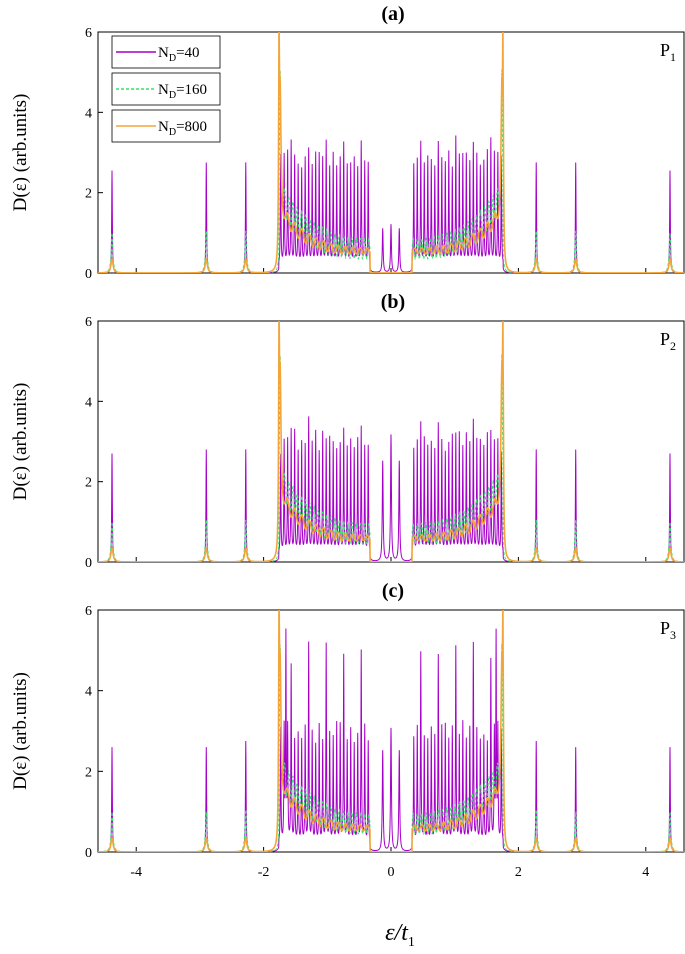  Describe the element at coordinates (391, 872) in the screenshot. I see `x-tick-label: 0` at that location.